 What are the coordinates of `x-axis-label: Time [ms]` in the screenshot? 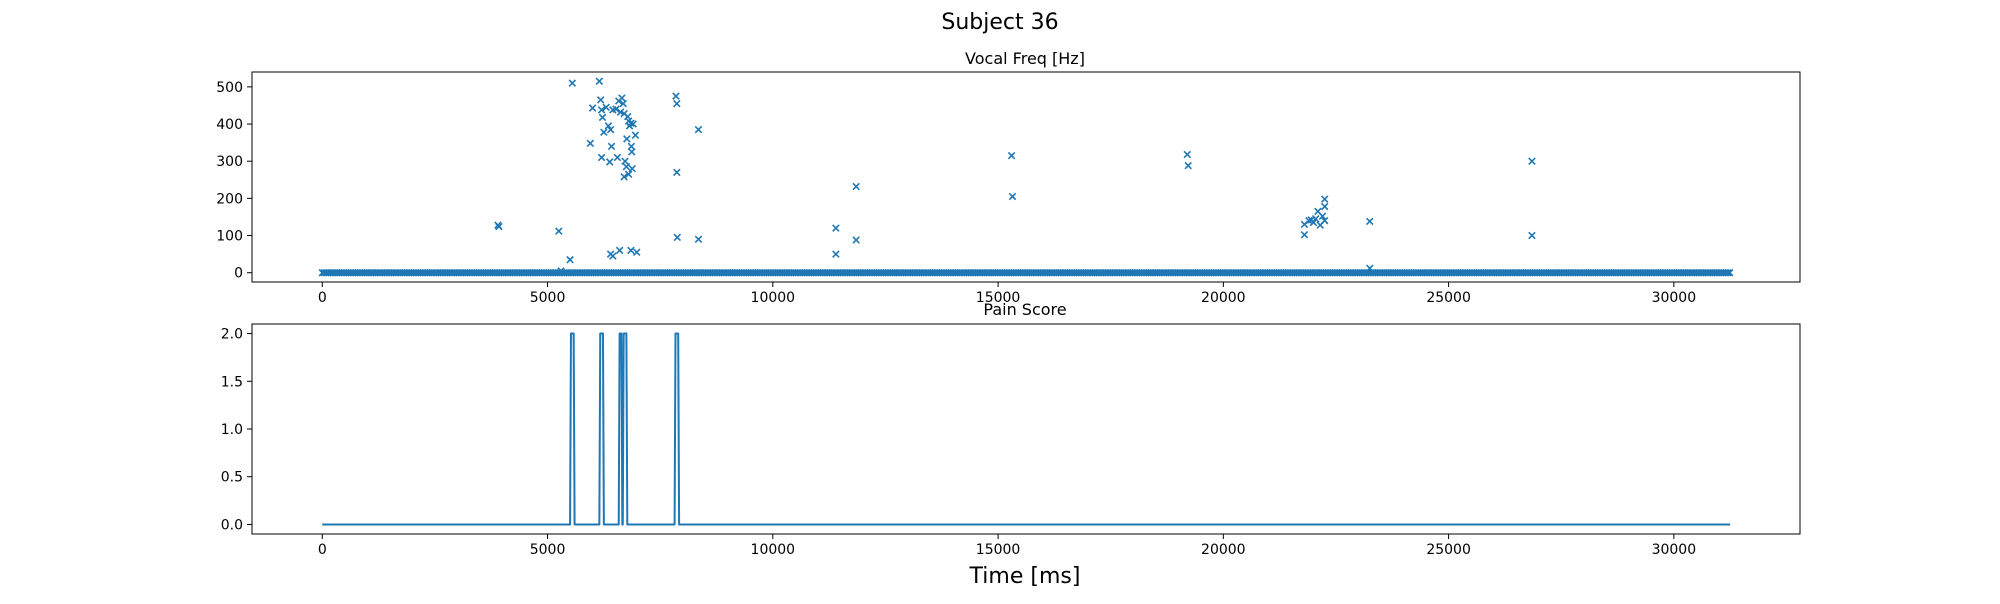 It's located at (1025, 576).